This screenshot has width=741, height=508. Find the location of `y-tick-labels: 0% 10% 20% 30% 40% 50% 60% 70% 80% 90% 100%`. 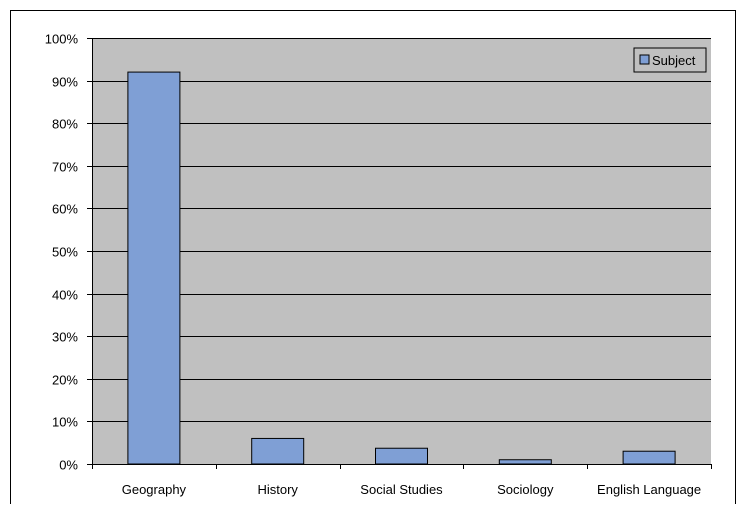

y-tick-labels: 0% 10% 20% 30% 40% 50% 60% 70% 80% 90% 100% is located at coordinates (62, 252).